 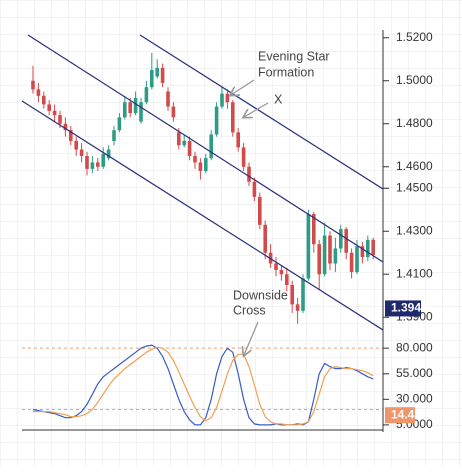 What do you see at coordinates (278, 99) in the screenshot?
I see `annotation: X` at bounding box center [278, 99].